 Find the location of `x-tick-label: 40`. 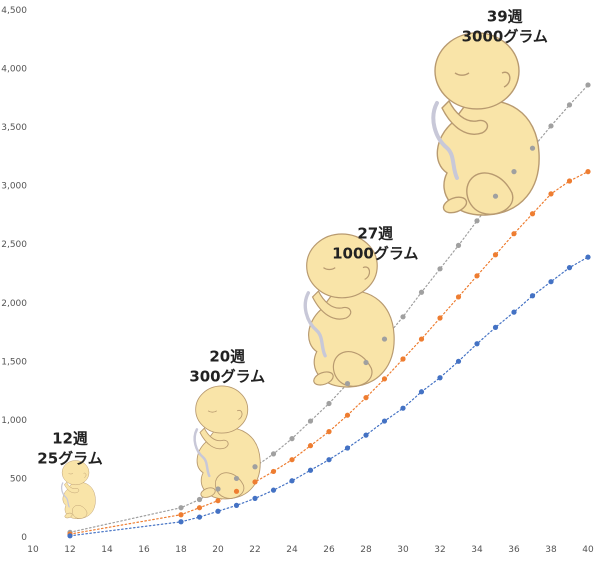

x-tick-label: 40 is located at coordinates (588, 550).